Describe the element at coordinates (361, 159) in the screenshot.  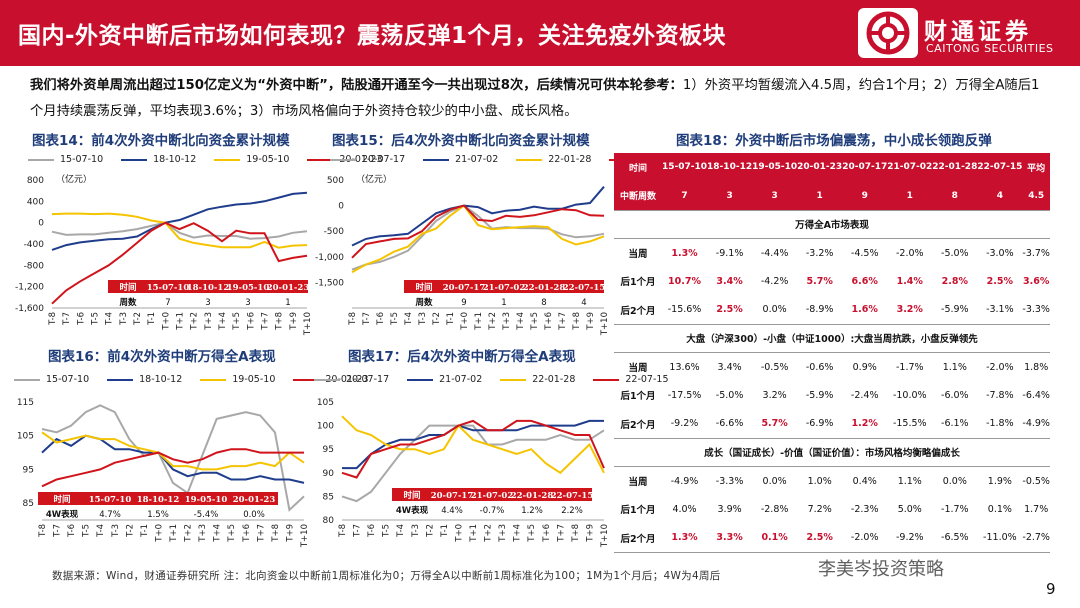
I see `legend-label: 20-01-23` at that location.